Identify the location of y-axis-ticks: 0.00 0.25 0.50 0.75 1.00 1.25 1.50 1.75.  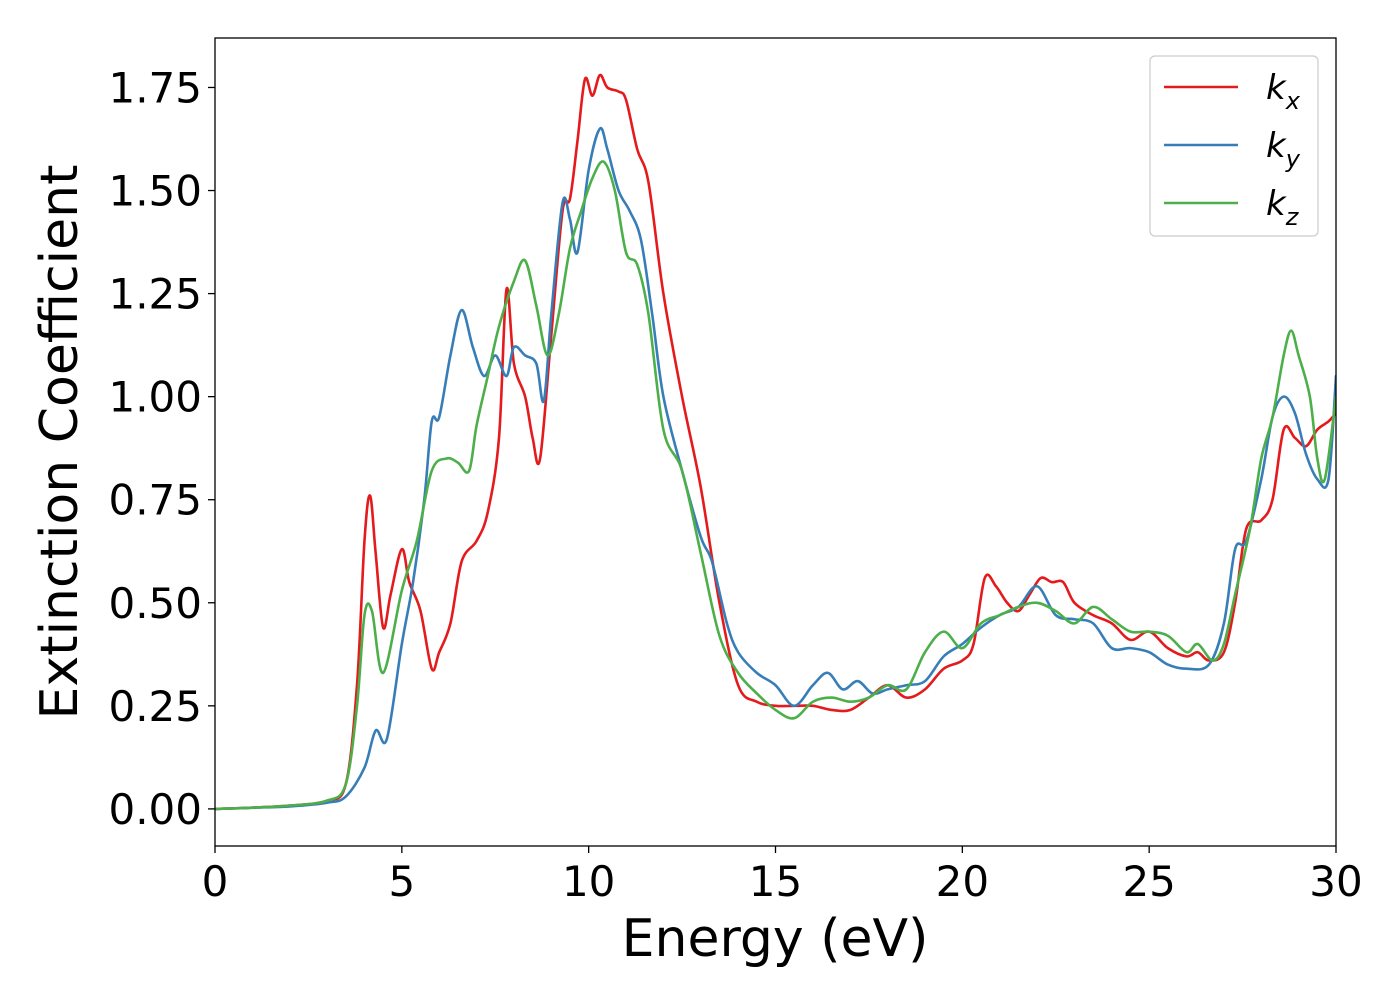
(161, 448).